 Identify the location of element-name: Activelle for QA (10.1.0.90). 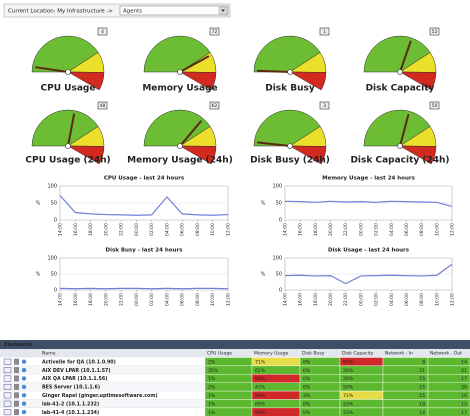
(79, 362).